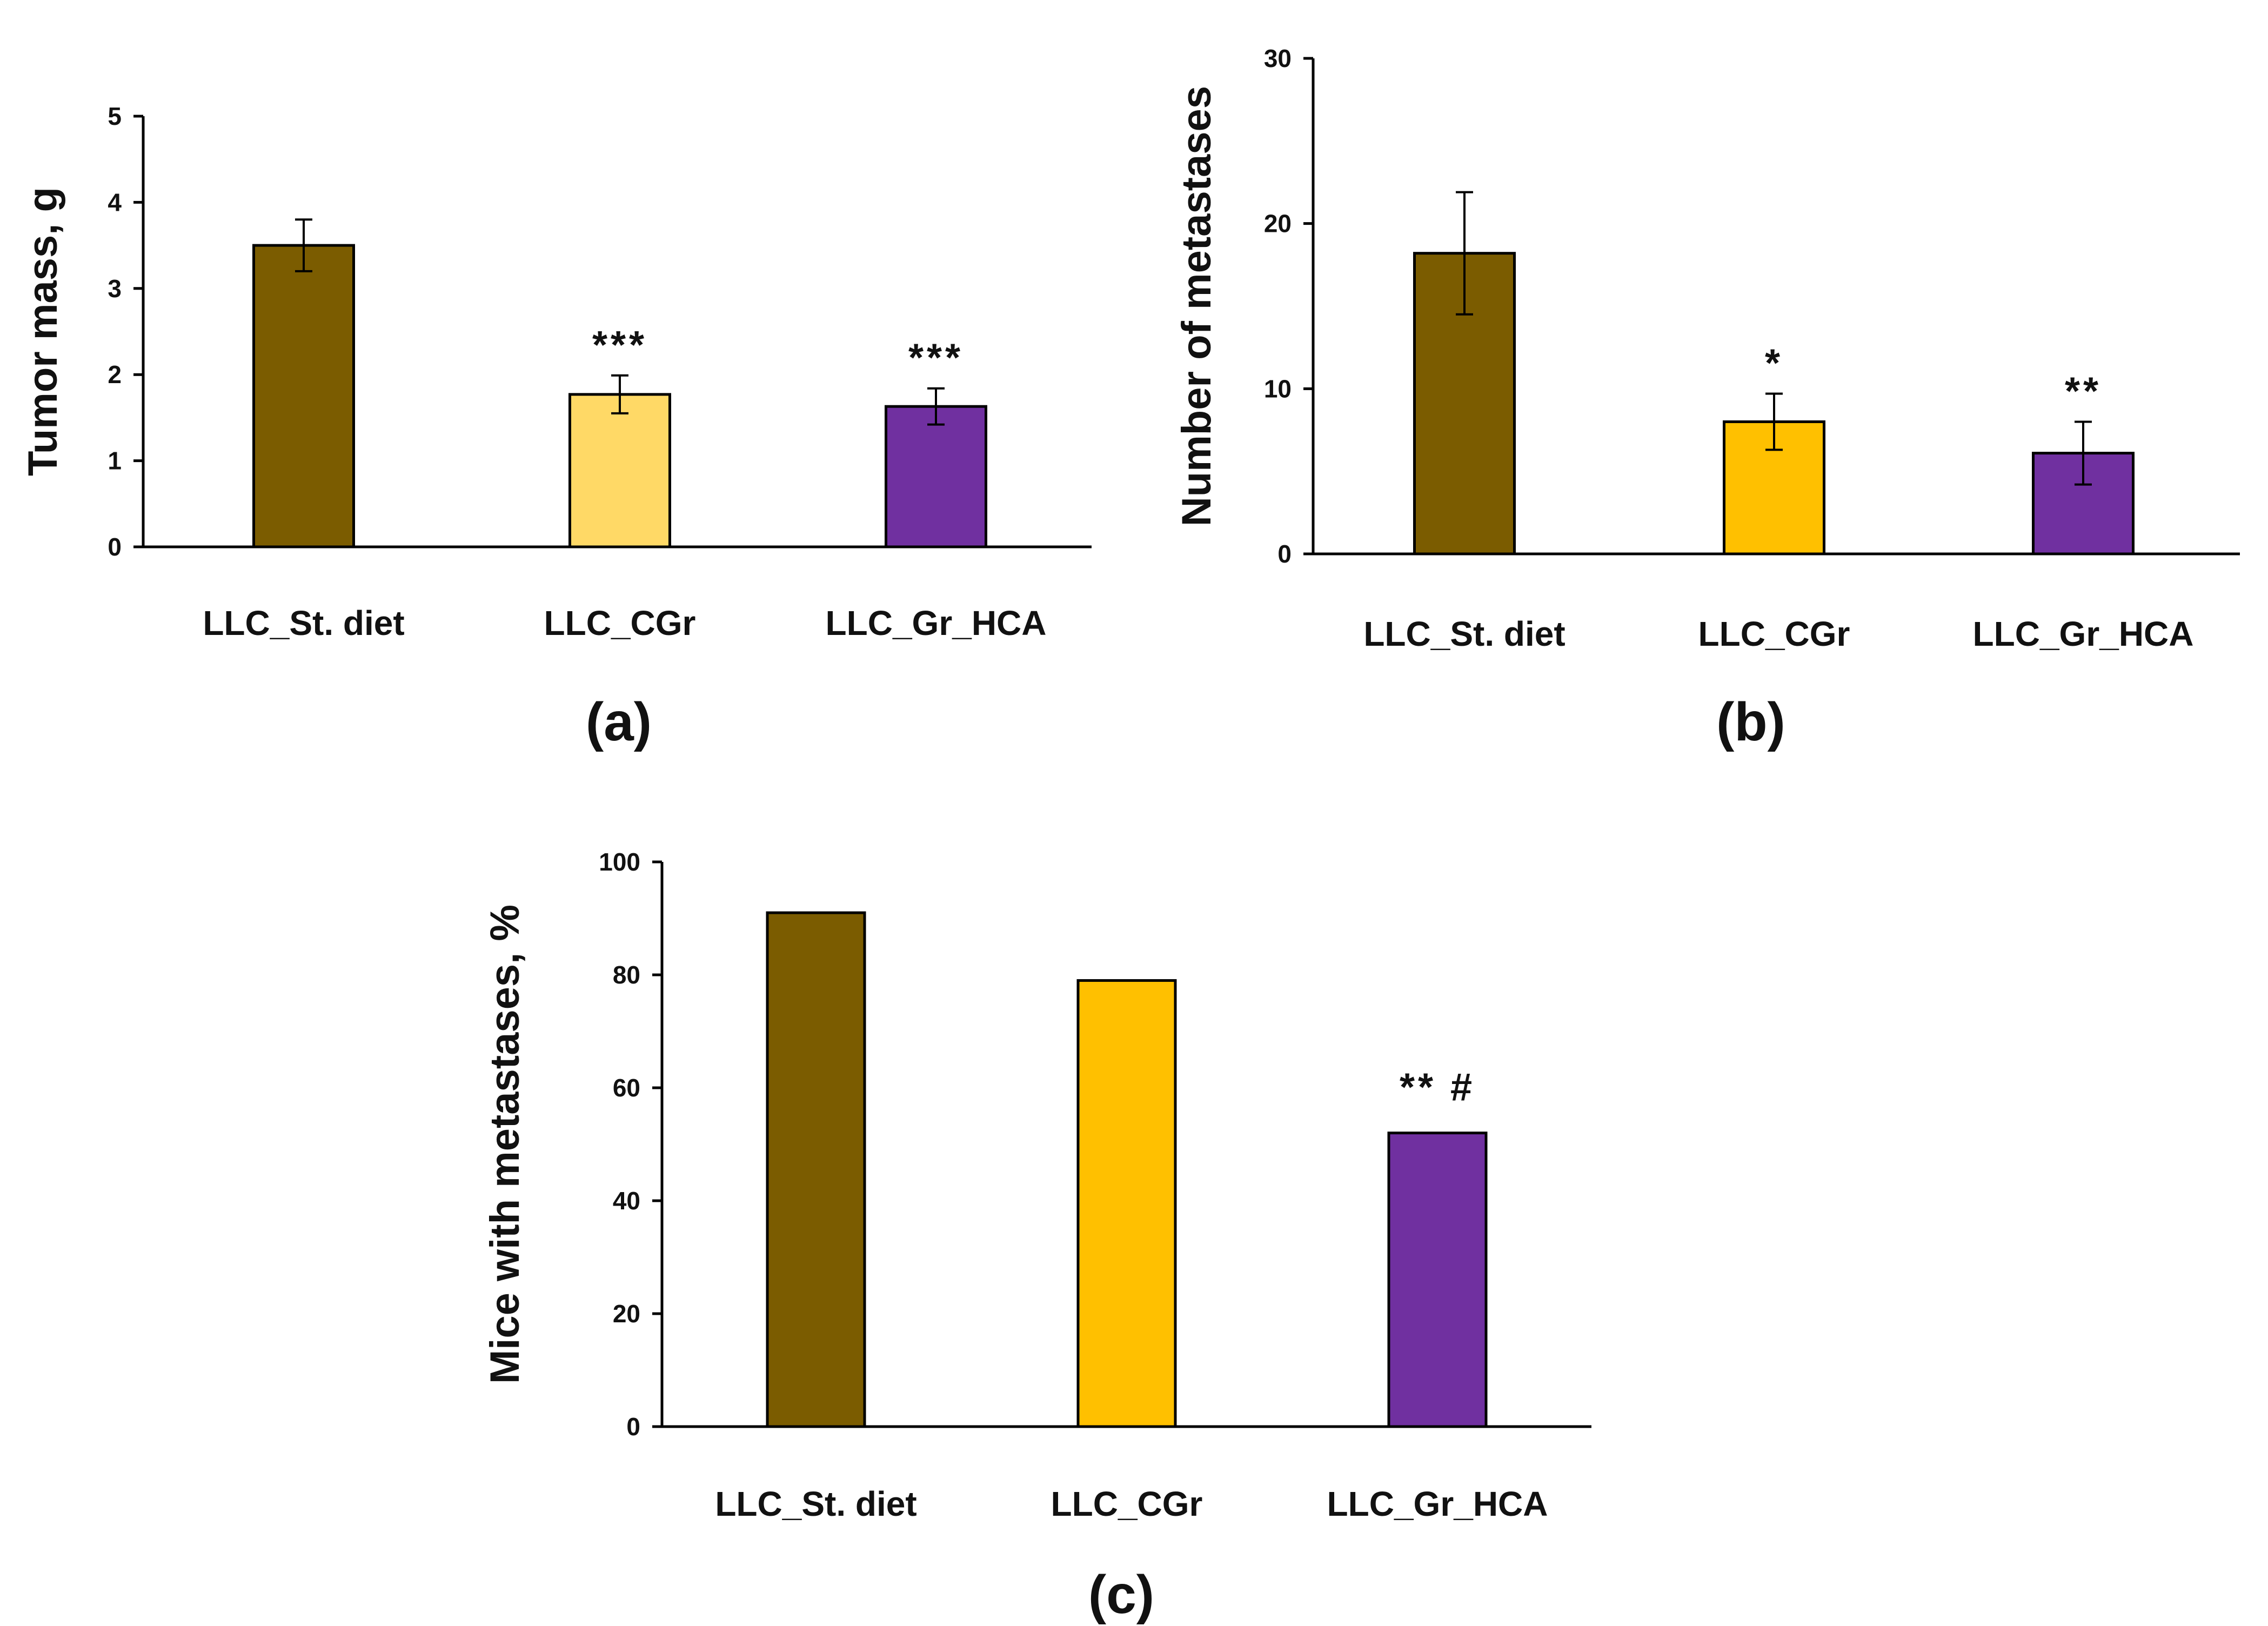  Describe the element at coordinates (1774, 363) in the screenshot. I see `significance-marker: *` at that location.